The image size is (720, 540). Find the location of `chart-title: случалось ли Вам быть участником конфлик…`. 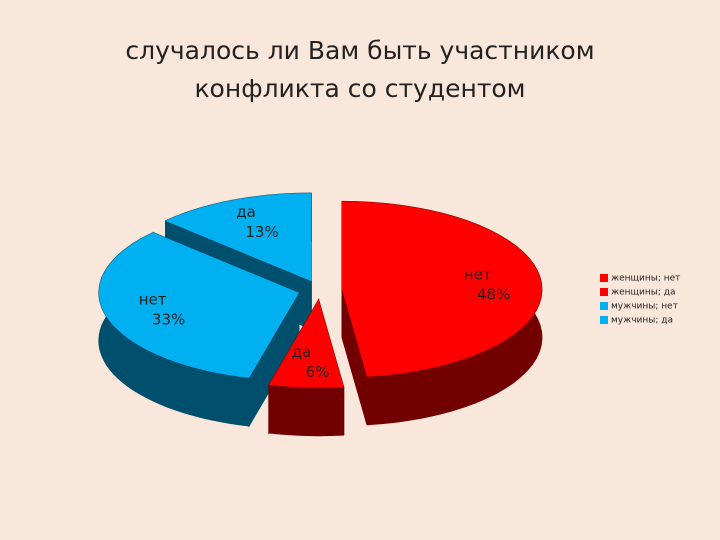

chart-title: случалось ли Вам быть участником конфлик… is located at coordinates (360, 69).